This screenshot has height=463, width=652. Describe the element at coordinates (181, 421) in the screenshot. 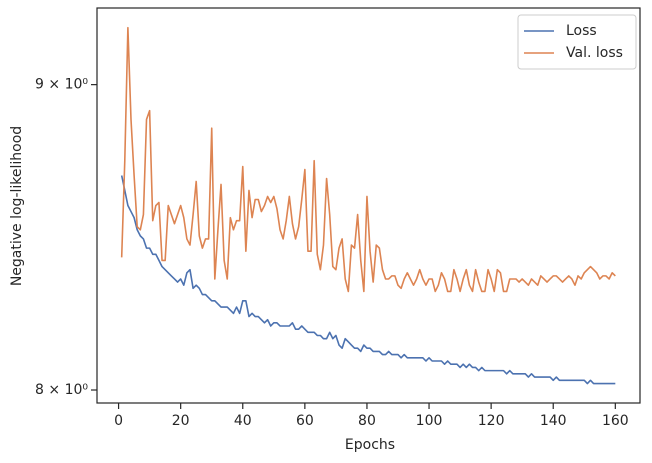

I see `x-tick-label: 20` at that location.